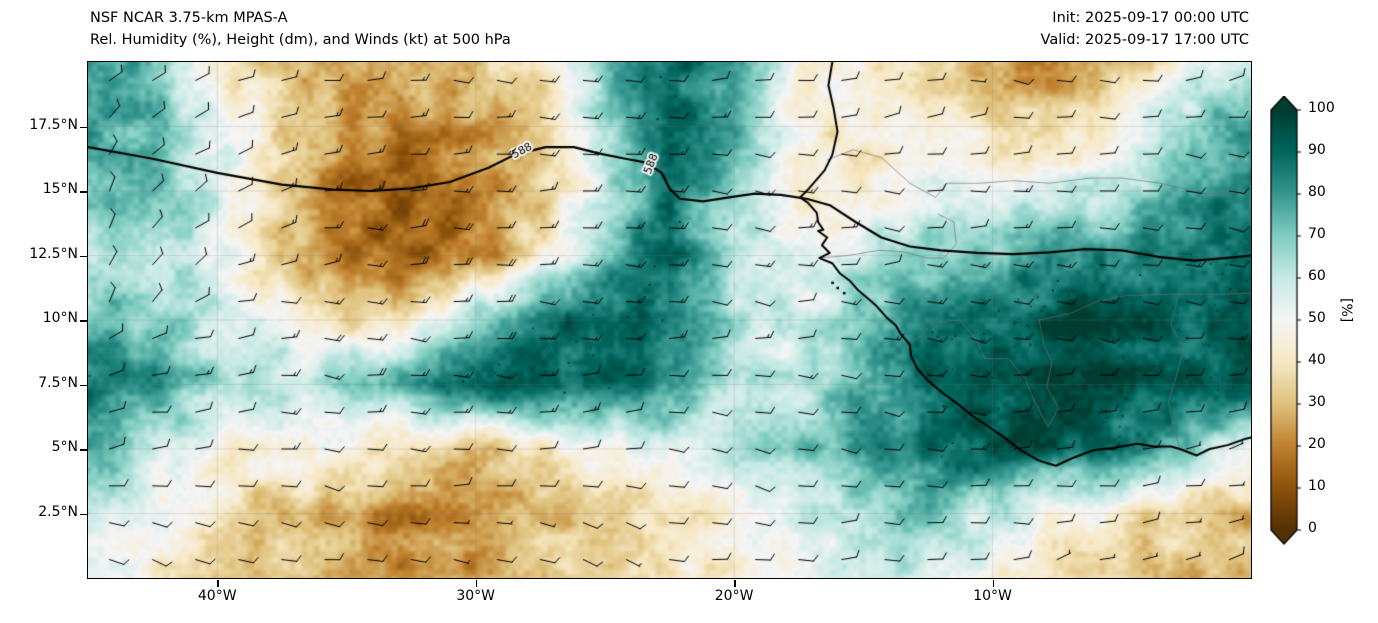  What do you see at coordinates (1317, 318) in the screenshot?
I see `colorbar-tick-label: 50` at bounding box center [1317, 318].